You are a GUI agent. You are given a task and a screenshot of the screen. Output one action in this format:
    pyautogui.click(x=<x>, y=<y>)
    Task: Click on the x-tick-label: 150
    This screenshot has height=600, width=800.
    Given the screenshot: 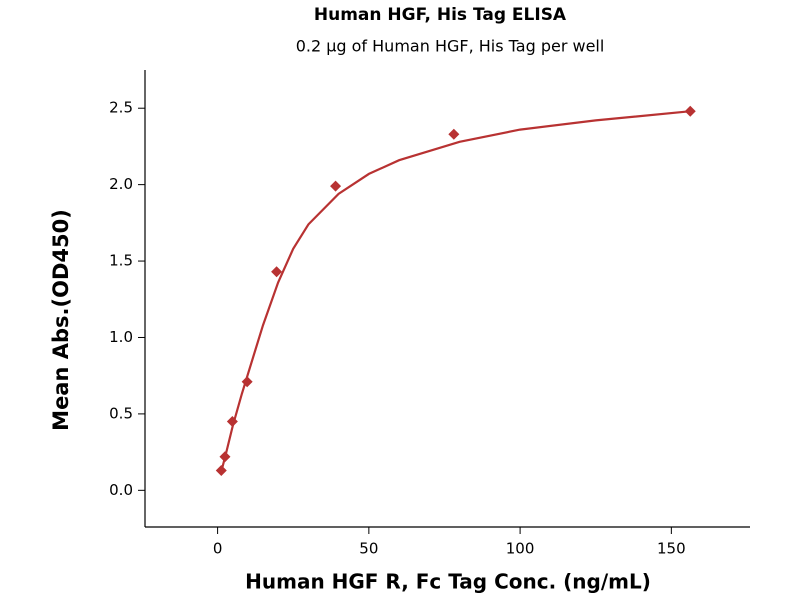 What is the action you would take?
    pyautogui.click(x=671, y=549)
    